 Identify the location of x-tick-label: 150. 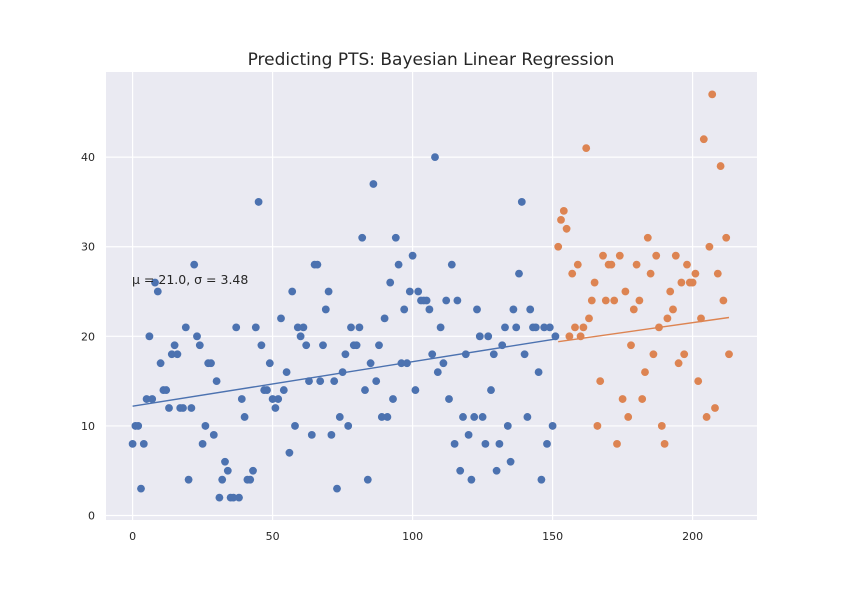
(552, 536).